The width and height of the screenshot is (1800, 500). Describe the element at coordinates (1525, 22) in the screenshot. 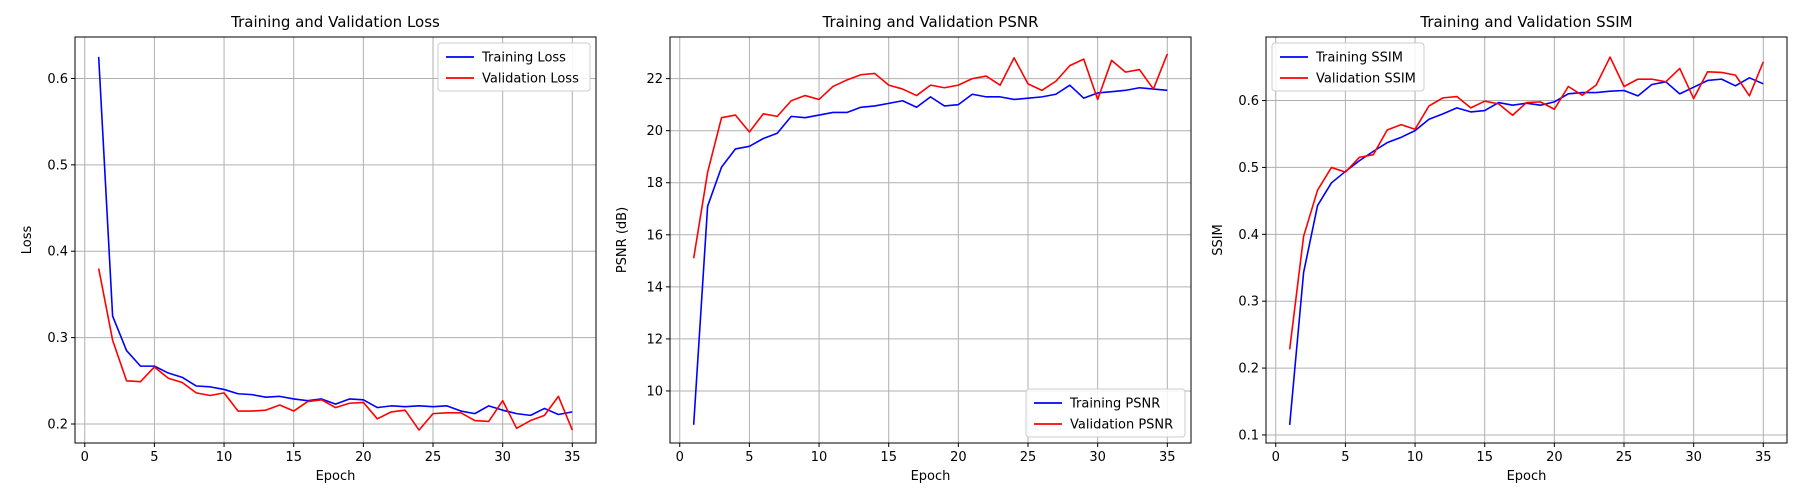

I see `chart-title: Training and Validation SSIM` at that location.